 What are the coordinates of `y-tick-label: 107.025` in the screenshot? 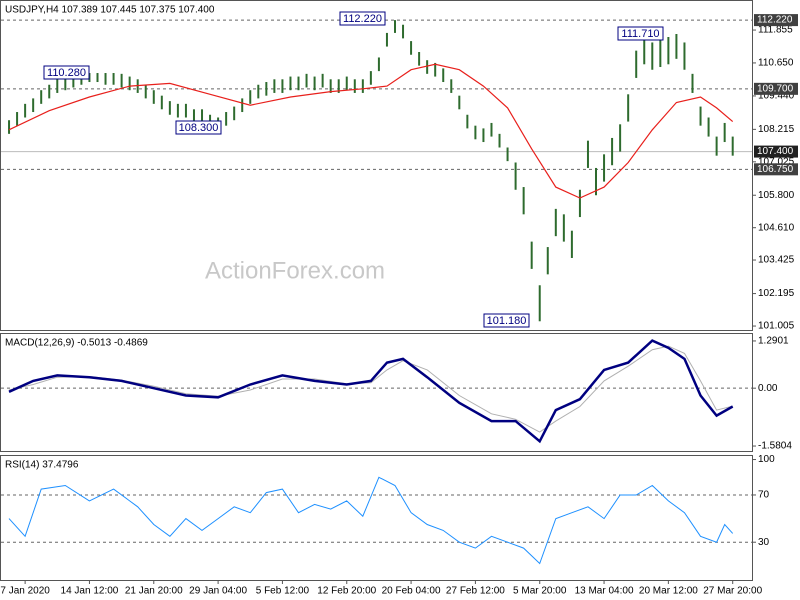 It's located at (776, 161).